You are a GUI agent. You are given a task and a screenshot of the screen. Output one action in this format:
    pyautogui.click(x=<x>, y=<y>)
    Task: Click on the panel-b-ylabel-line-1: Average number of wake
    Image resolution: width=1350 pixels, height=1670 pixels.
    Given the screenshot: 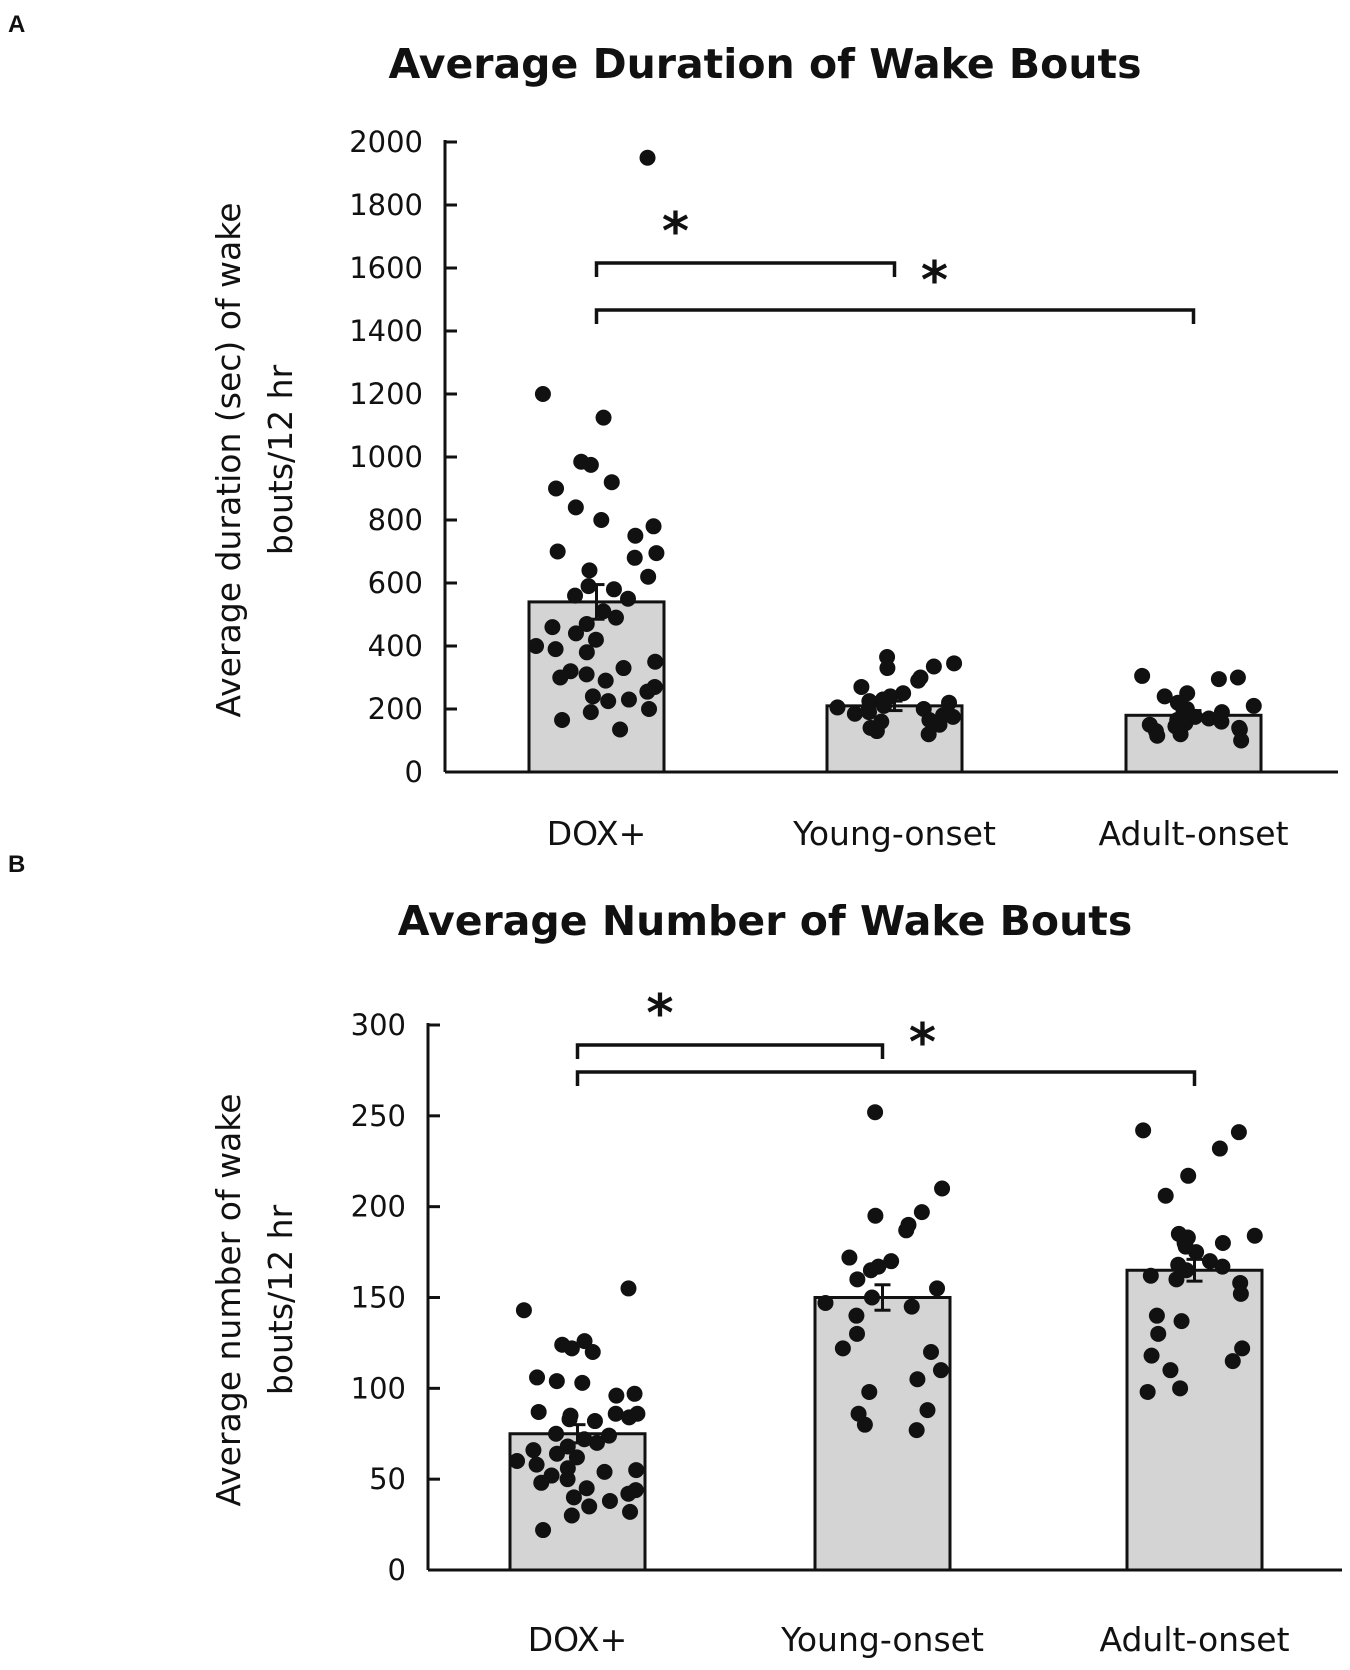 What is the action you would take?
    pyautogui.click(x=228, y=1299)
    